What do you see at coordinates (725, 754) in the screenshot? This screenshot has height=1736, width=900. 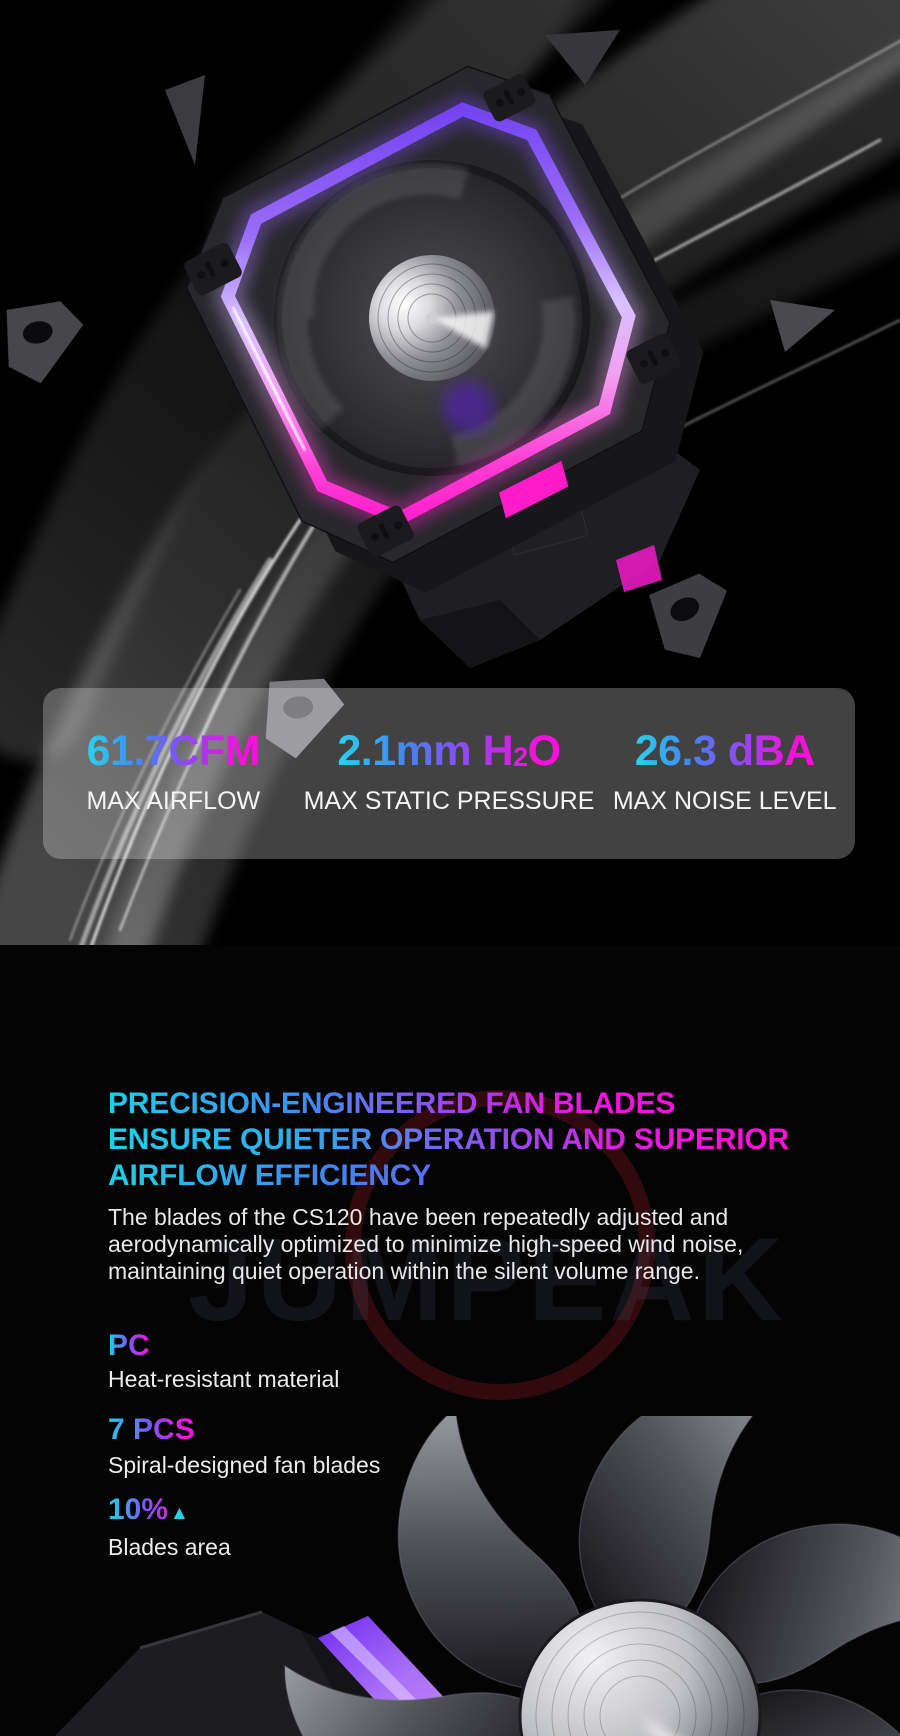 I see `spec-noise-value: 26.3 dBA` at bounding box center [725, 754].